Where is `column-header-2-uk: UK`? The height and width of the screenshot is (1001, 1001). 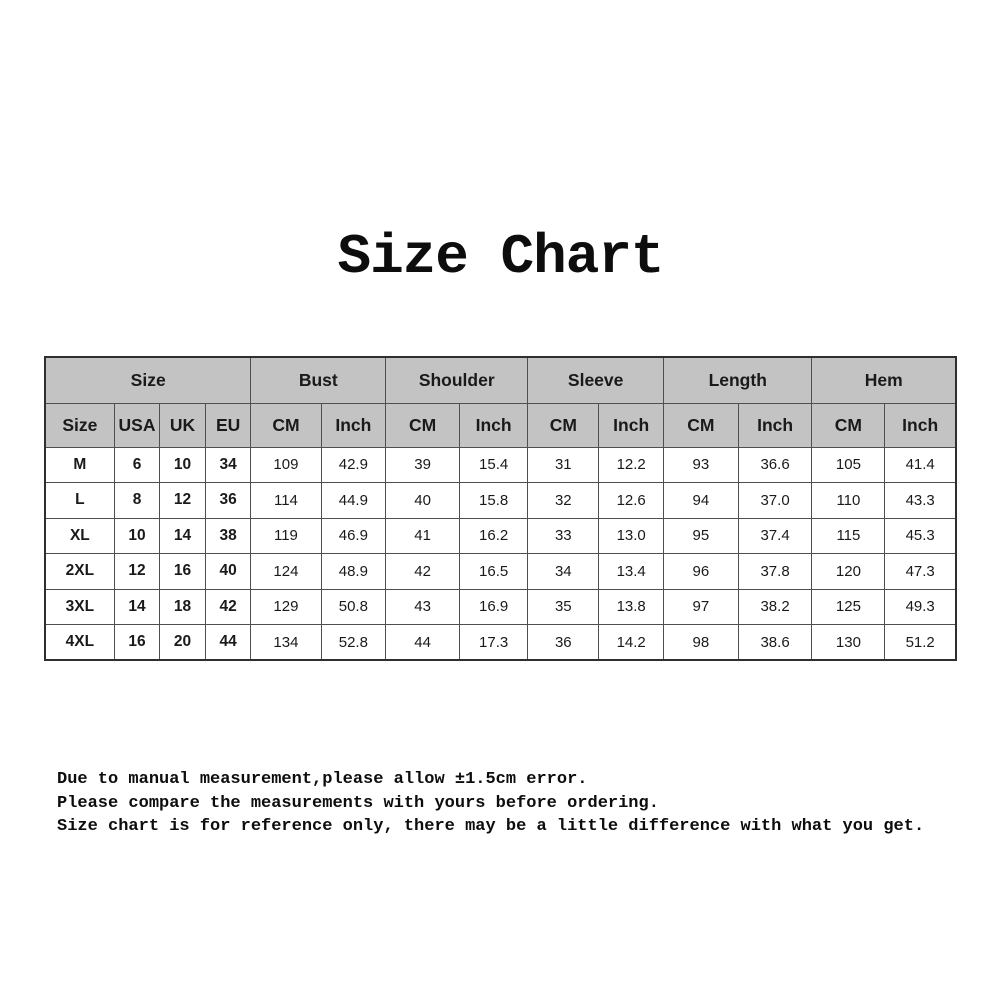
column-header-2-uk: UK is located at coordinates (182, 425).